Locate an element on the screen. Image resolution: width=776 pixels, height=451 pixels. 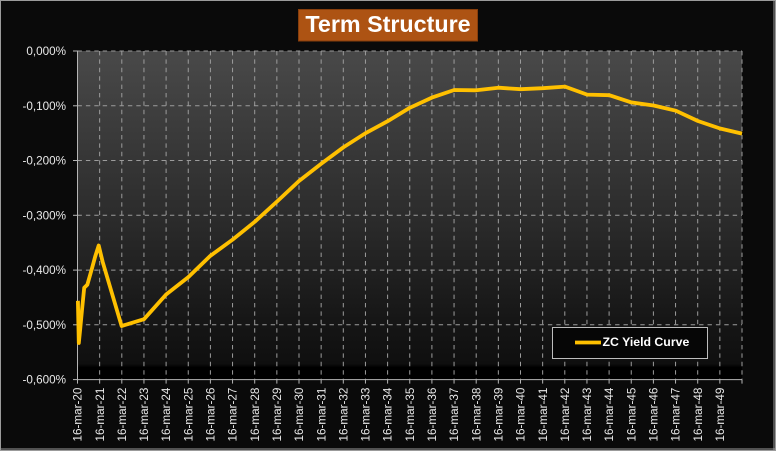
svg-text: 16-mar-32 is located at coordinates (343, 415).